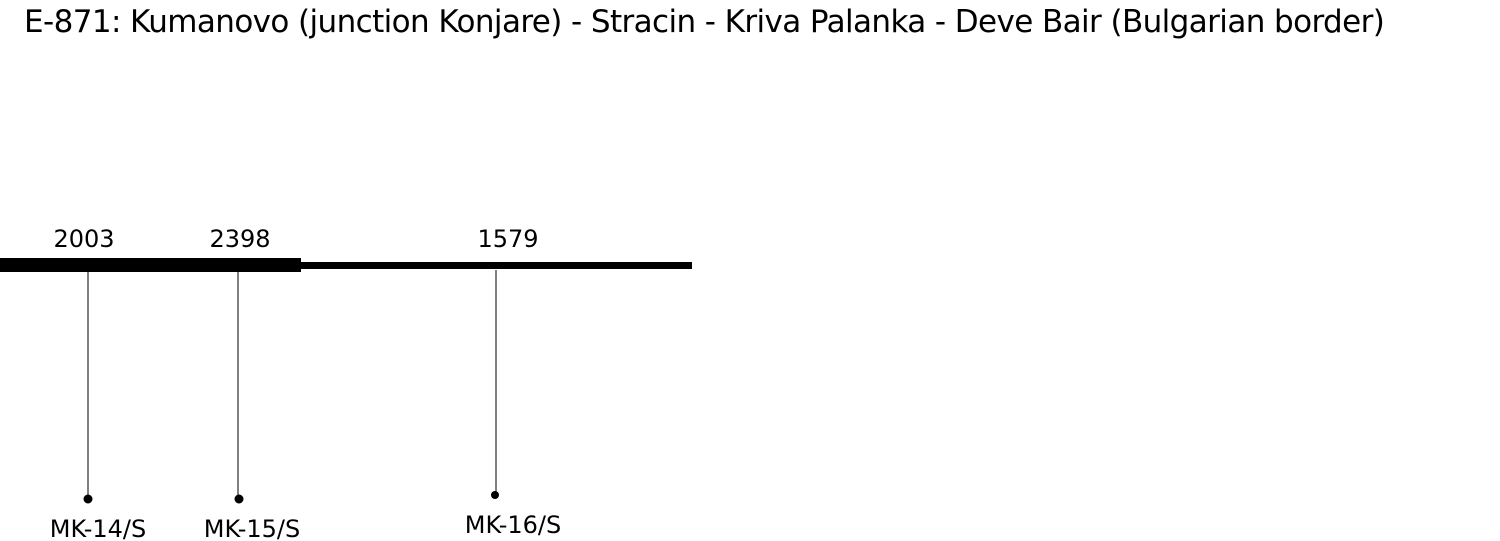 The width and height of the screenshot is (1500, 541). Describe the element at coordinates (239, 239) in the screenshot. I see `traffic-count-label: 2398` at that location.